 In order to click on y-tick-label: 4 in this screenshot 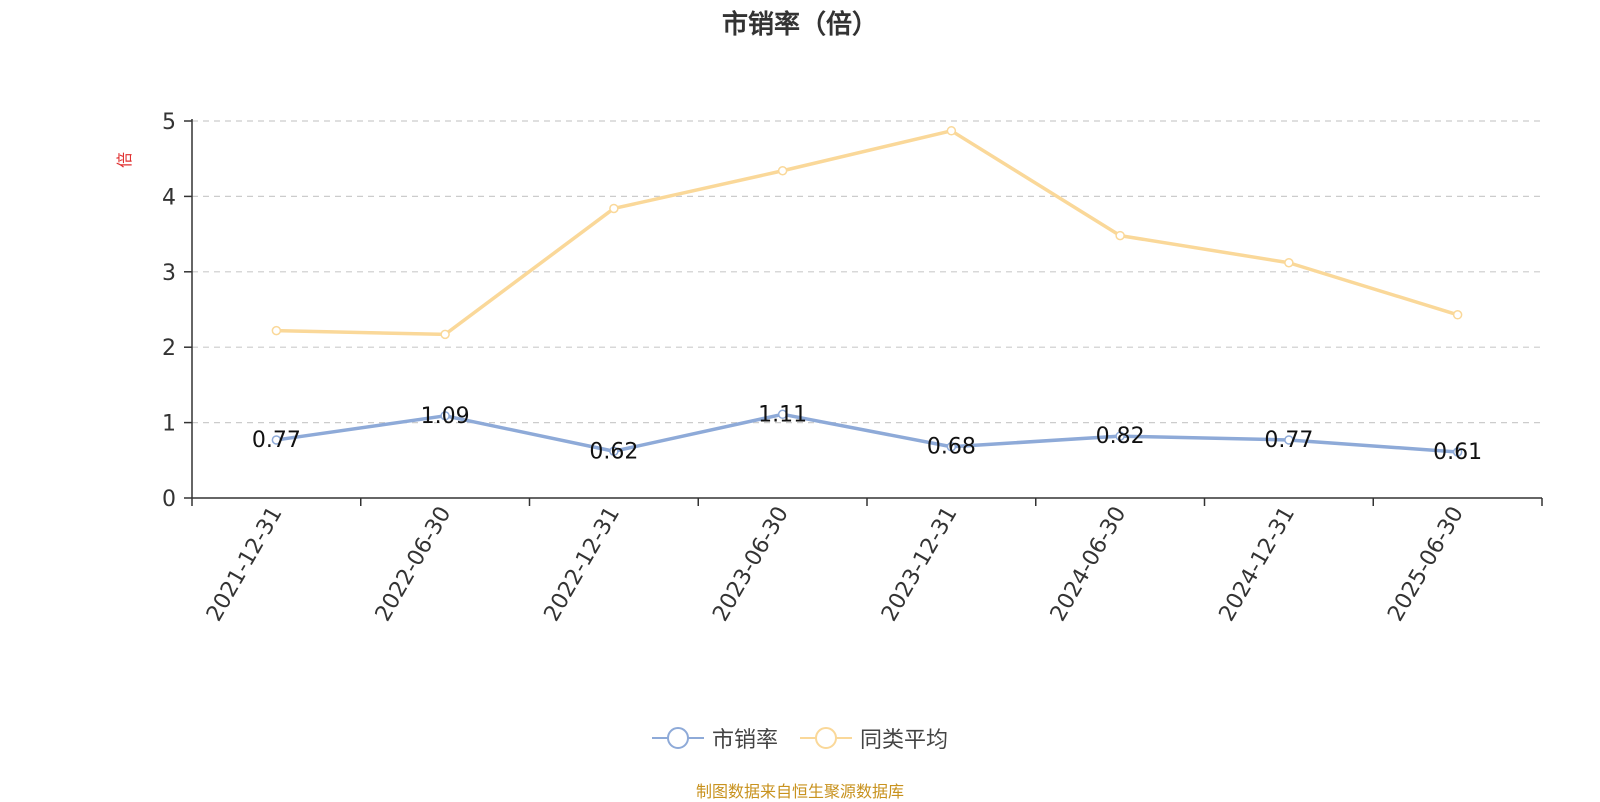, I will do `click(169, 197)`.